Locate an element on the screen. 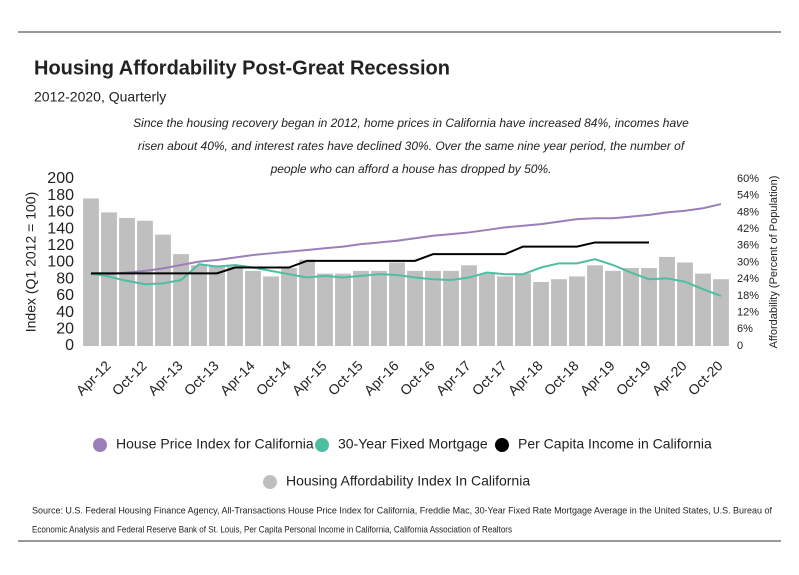  y2-tick-label: 36% is located at coordinates (748, 246).